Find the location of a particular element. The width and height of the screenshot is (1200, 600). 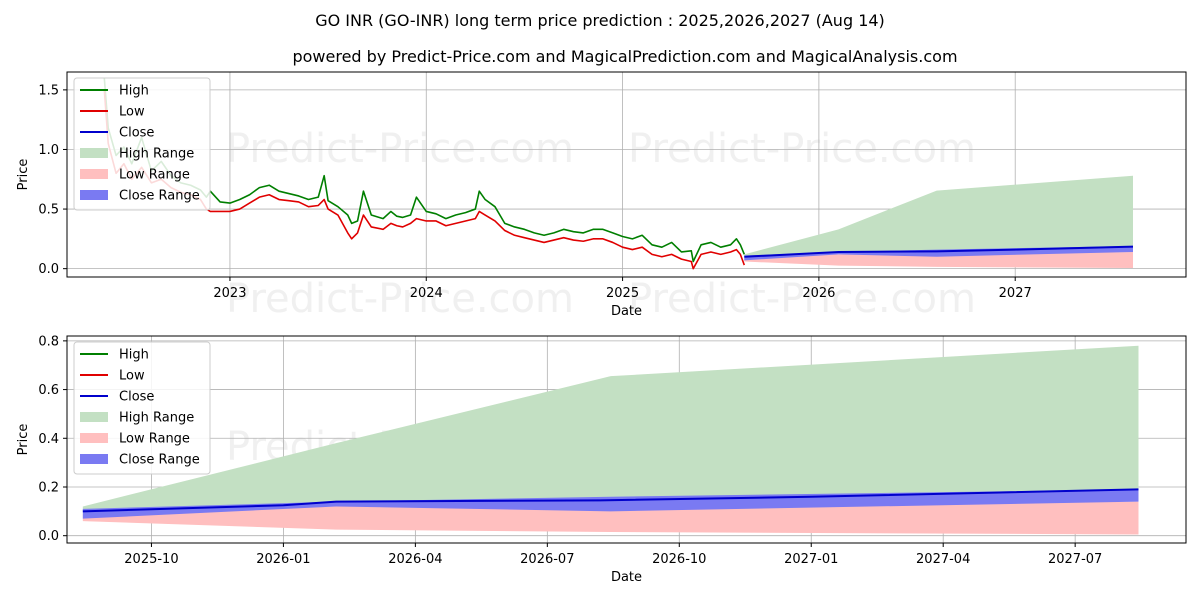

x-tick-label: 2027-04 is located at coordinates (943, 559).